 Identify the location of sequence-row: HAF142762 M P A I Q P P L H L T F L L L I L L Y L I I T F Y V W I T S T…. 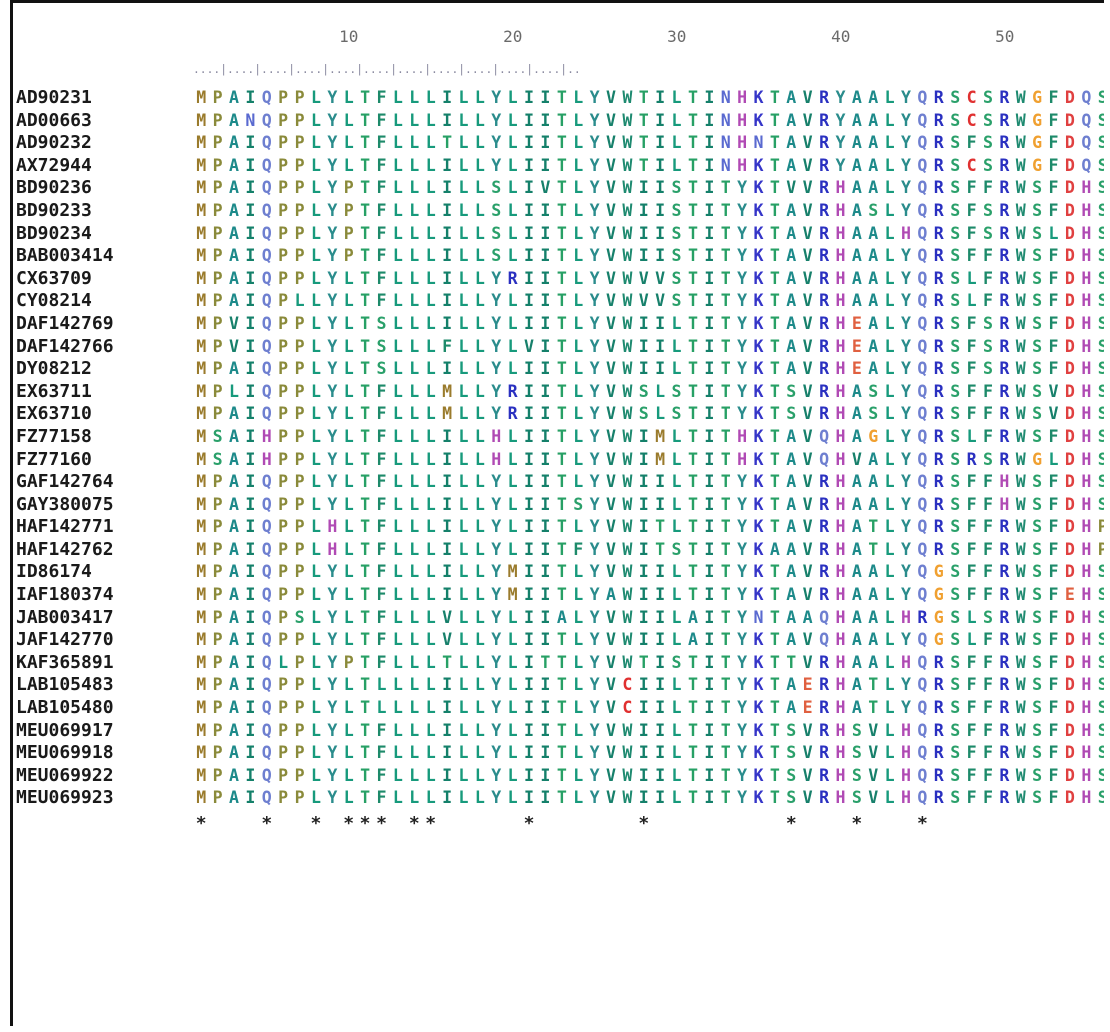
(558, 550).